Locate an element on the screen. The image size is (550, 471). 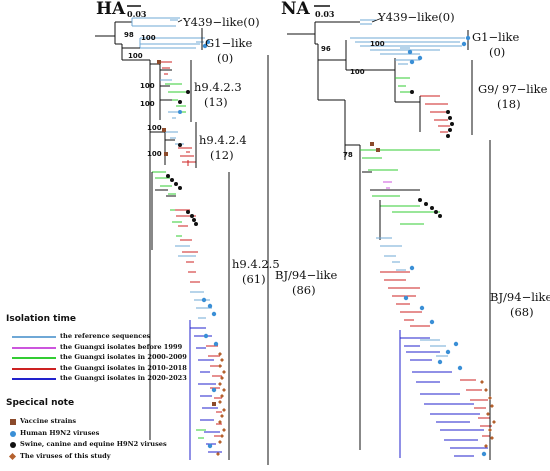
na-g1-branches is located at coordinates (407, 49).